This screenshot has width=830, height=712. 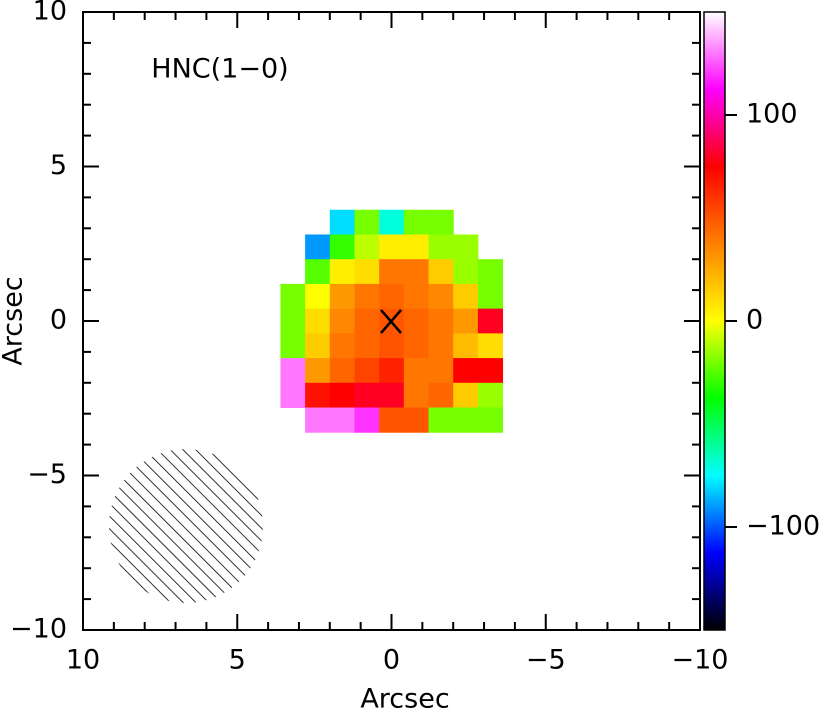 What do you see at coordinates (237, 660) in the screenshot?
I see `x-tick-label: 5` at bounding box center [237, 660].